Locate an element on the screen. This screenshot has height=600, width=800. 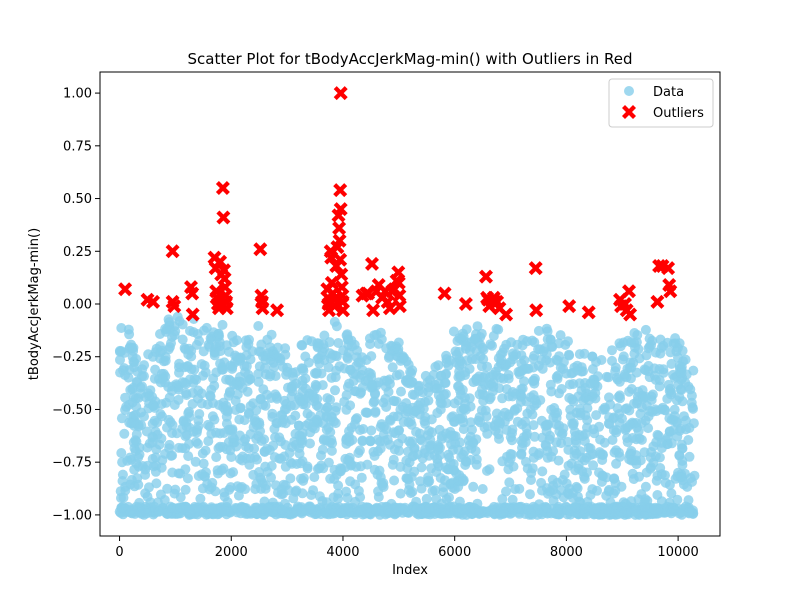
x-tick-label: 2000 is located at coordinates (231, 552).